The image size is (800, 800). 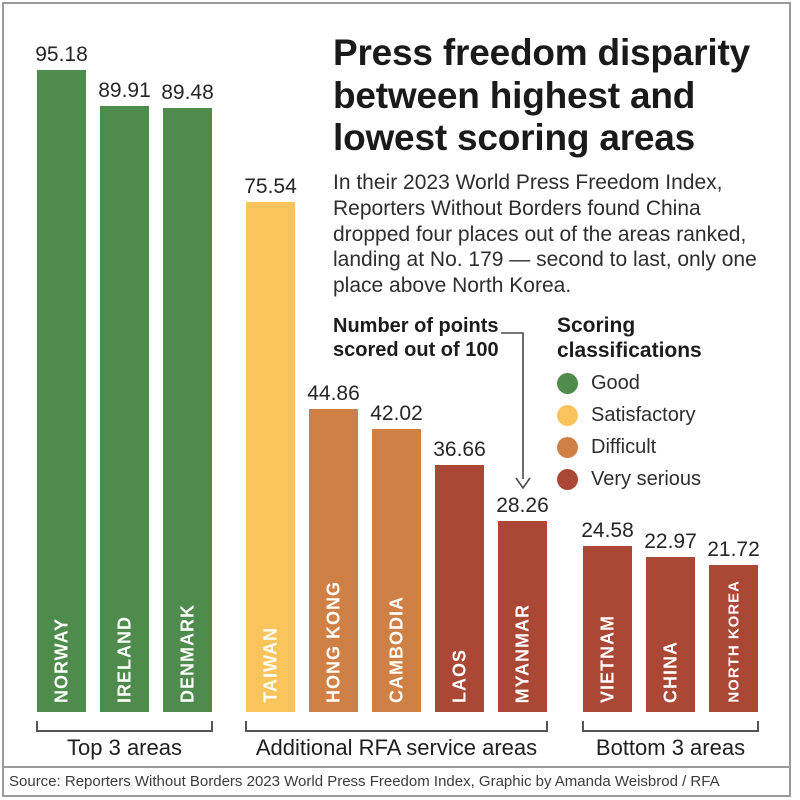 What do you see at coordinates (124, 726) in the screenshot?
I see `group-bracket-top-3-areas` at bounding box center [124, 726].